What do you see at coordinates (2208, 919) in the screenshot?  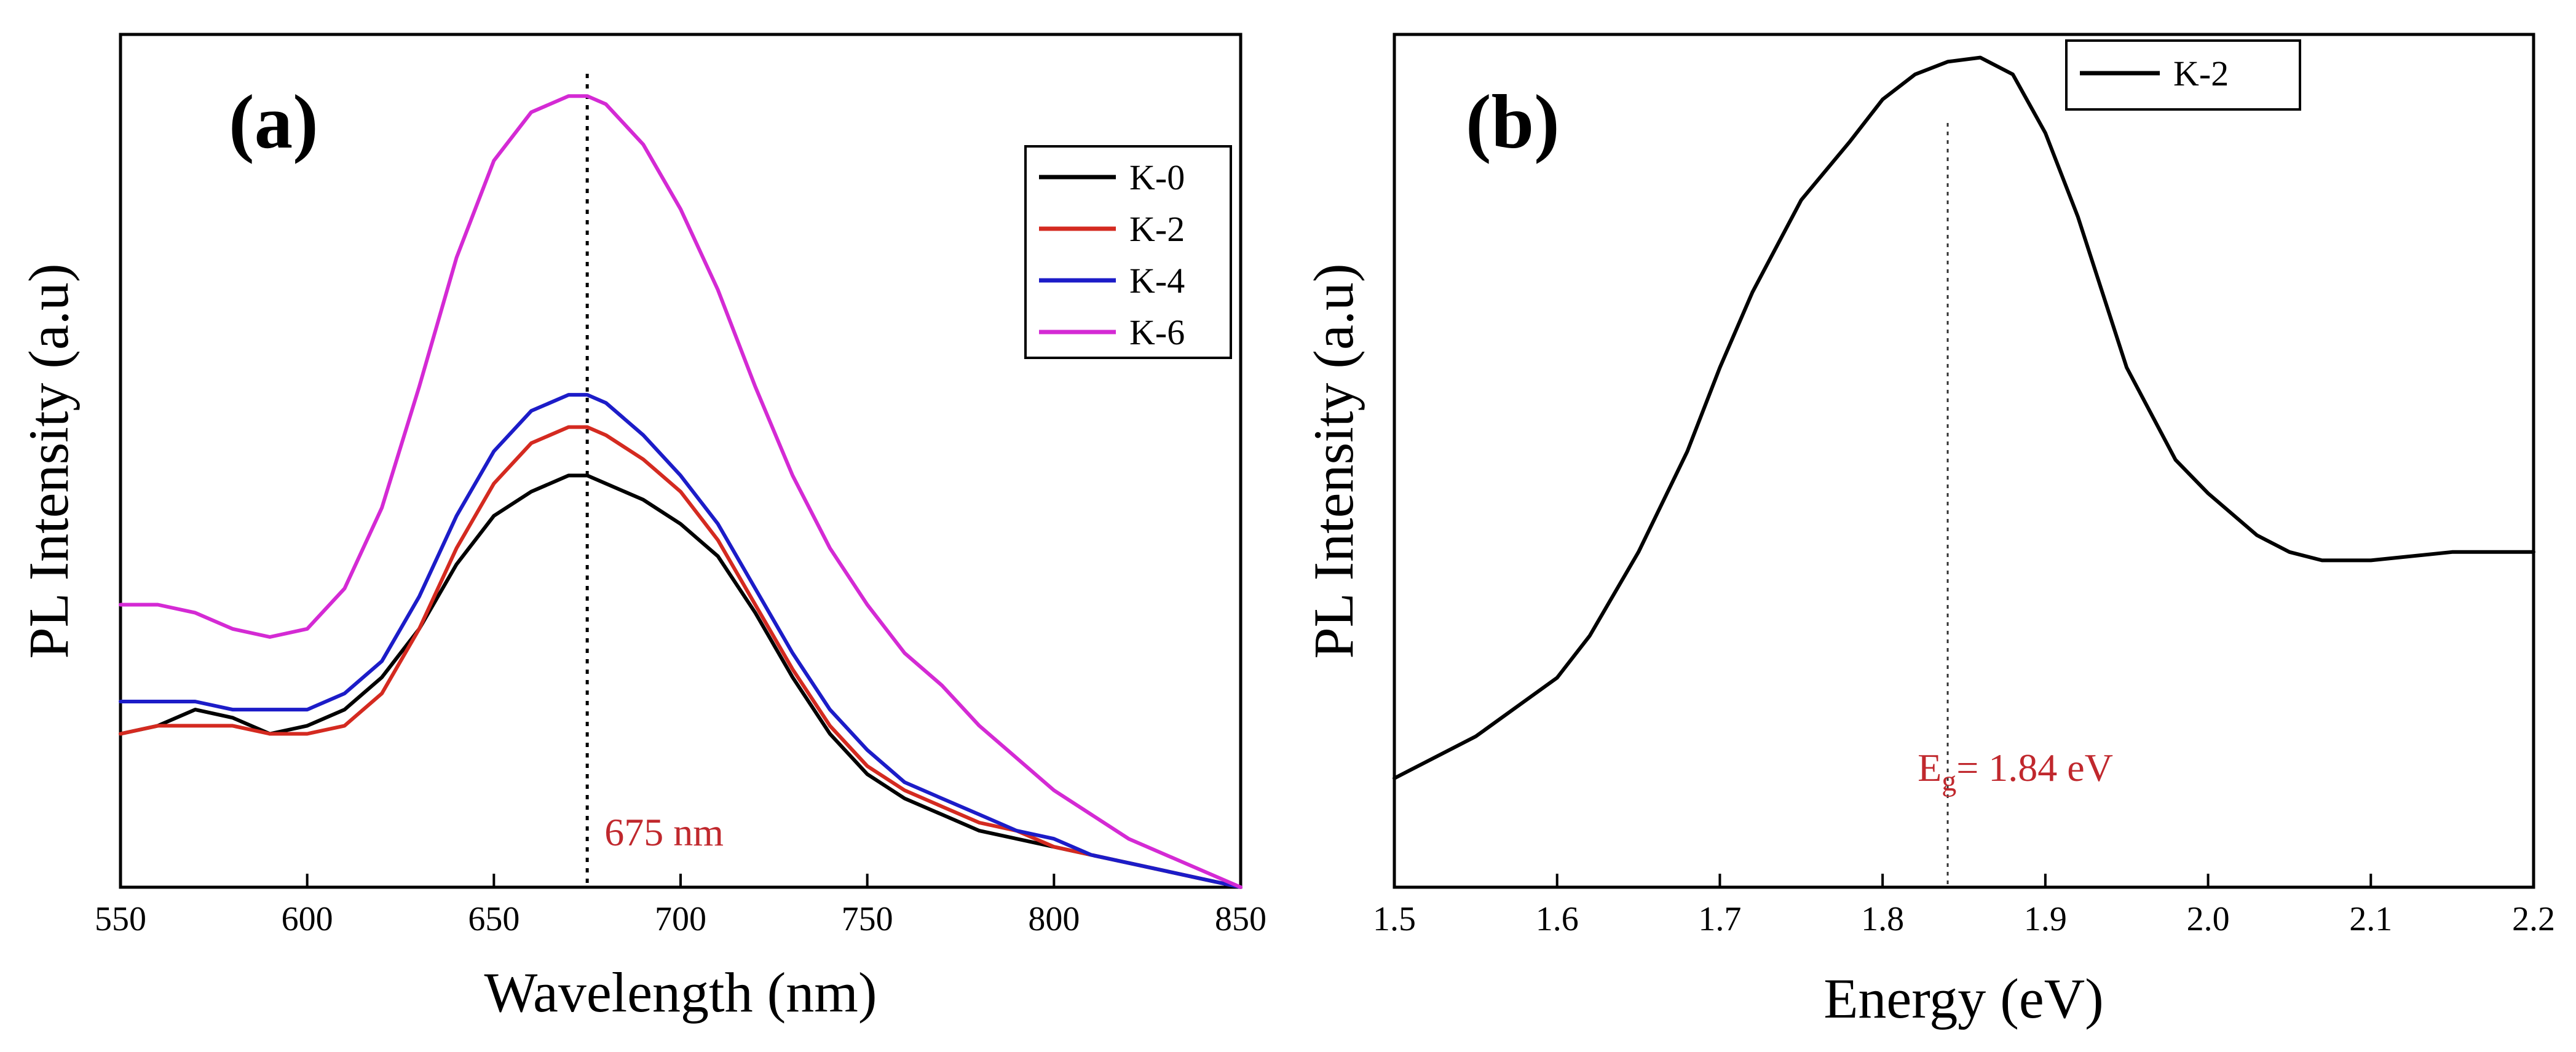 I see `x-tick-label: 2.0` at bounding box center [2208, 919].